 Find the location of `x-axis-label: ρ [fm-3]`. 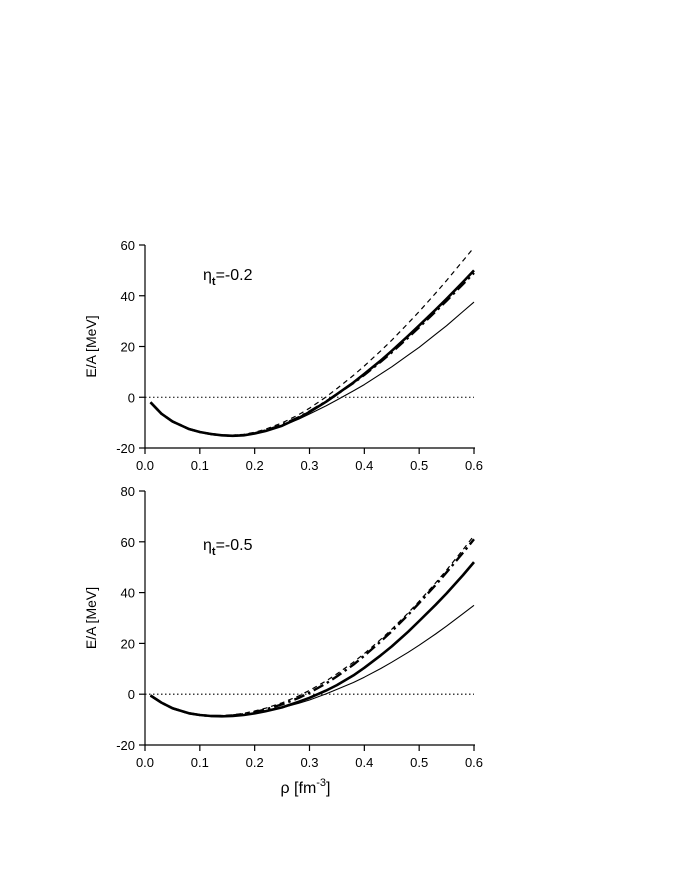

x-axis-label: ρ [fm-3] is located at coordinates (306, 787).